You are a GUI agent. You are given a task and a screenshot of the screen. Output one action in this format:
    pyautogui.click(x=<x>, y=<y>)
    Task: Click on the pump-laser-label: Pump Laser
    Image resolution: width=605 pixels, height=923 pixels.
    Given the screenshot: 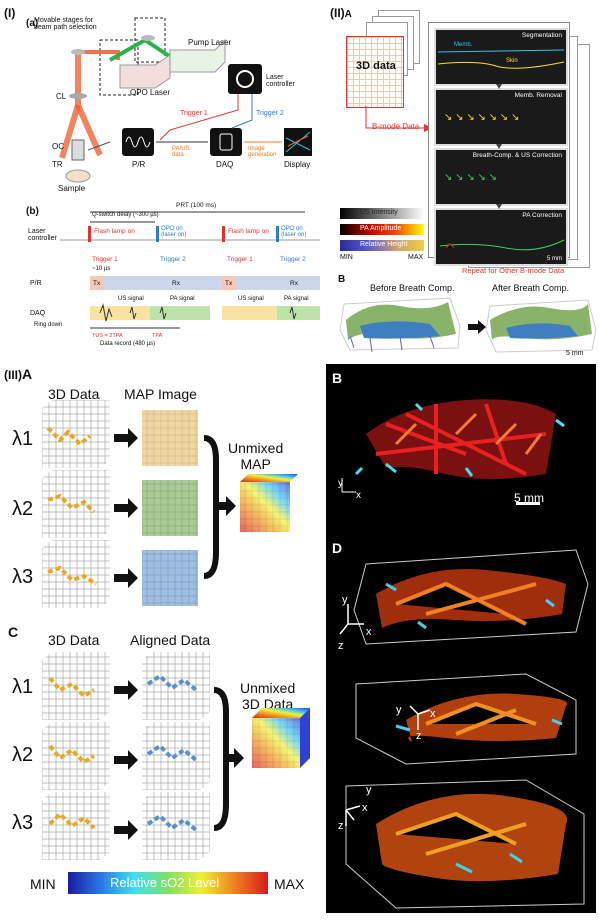 What is the action you would take?
    pyautogui.click(x=210, y=42)
    